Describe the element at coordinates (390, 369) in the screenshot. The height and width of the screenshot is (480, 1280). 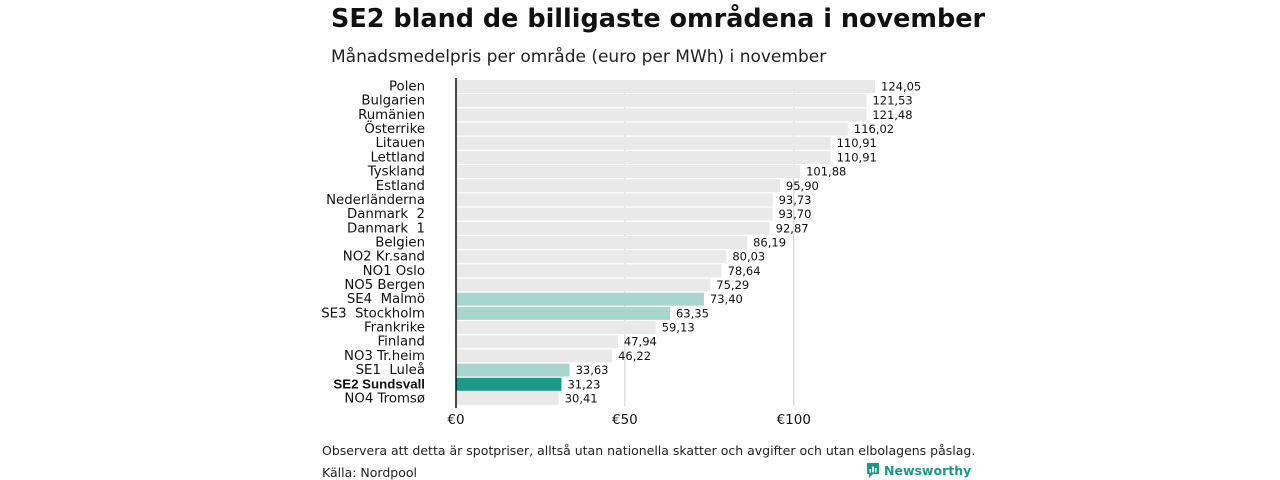
I see `category-label: SE1 Luleå` at that location.